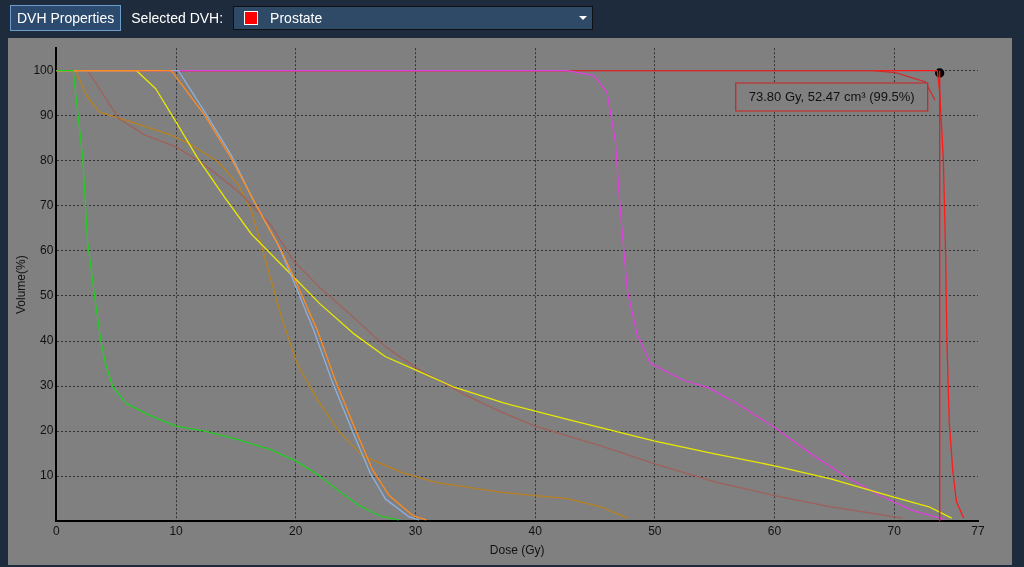 This screenshot has width=1024, height=567. What do you see at coordinates (297, 18) in the screenshot?
I see `text: Prostate` at bounding box center [297, 18].